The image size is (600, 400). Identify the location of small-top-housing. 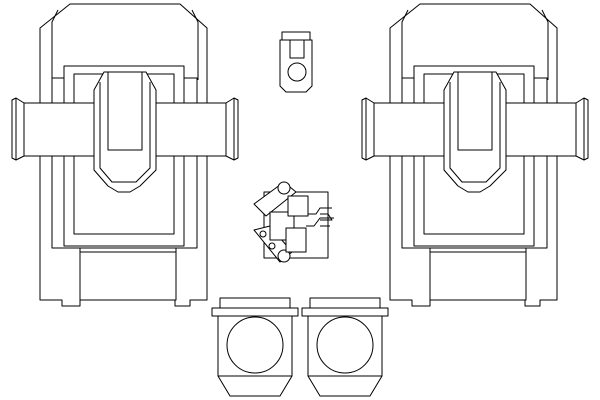
(296, 62).